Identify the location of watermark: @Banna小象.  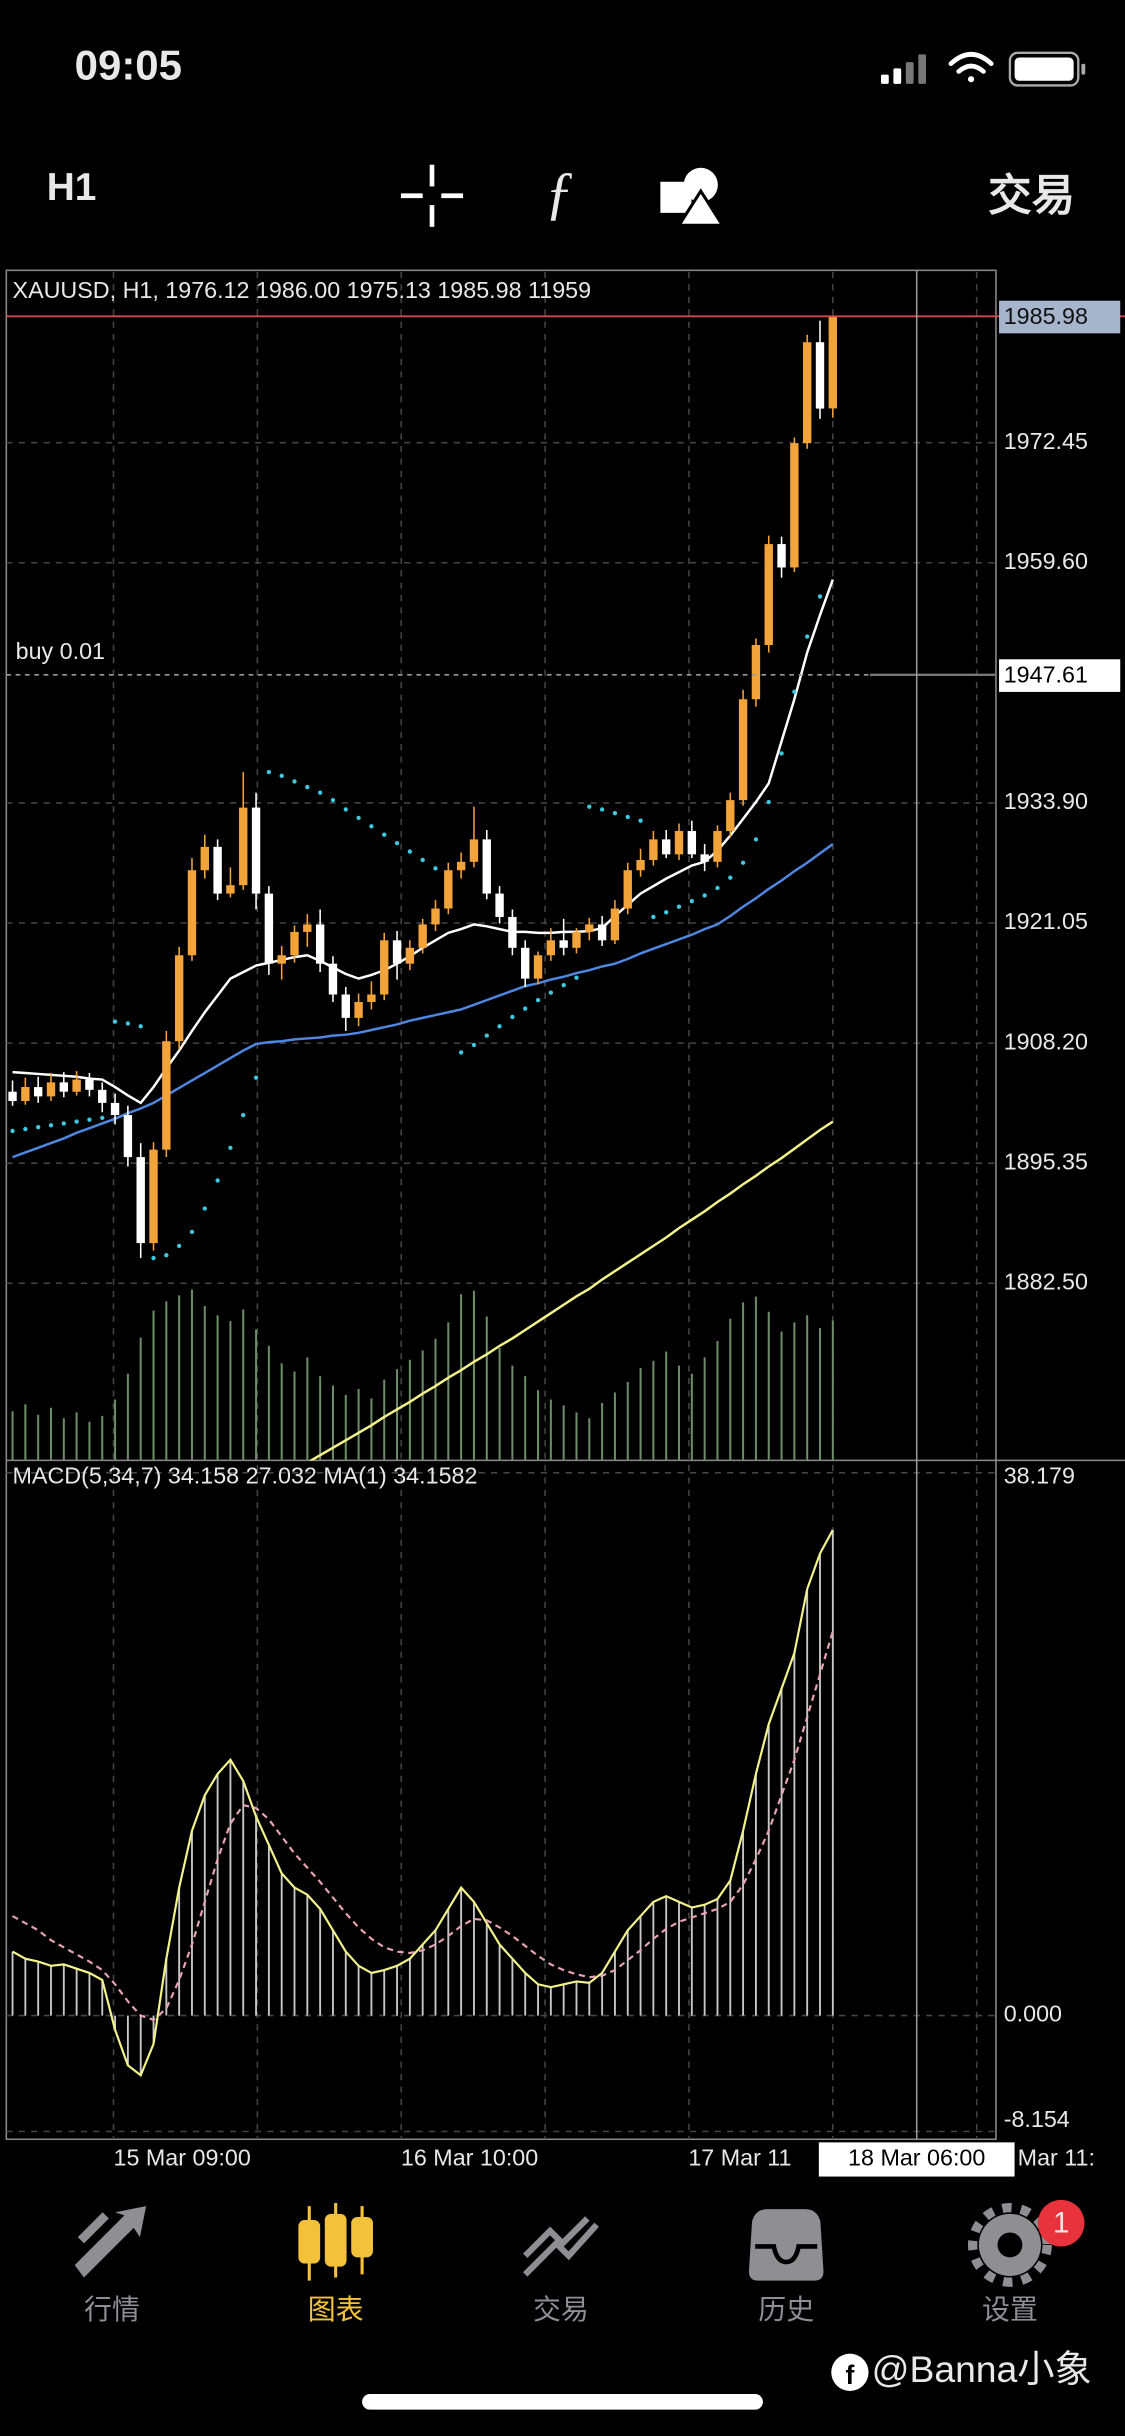
(982, 2369).